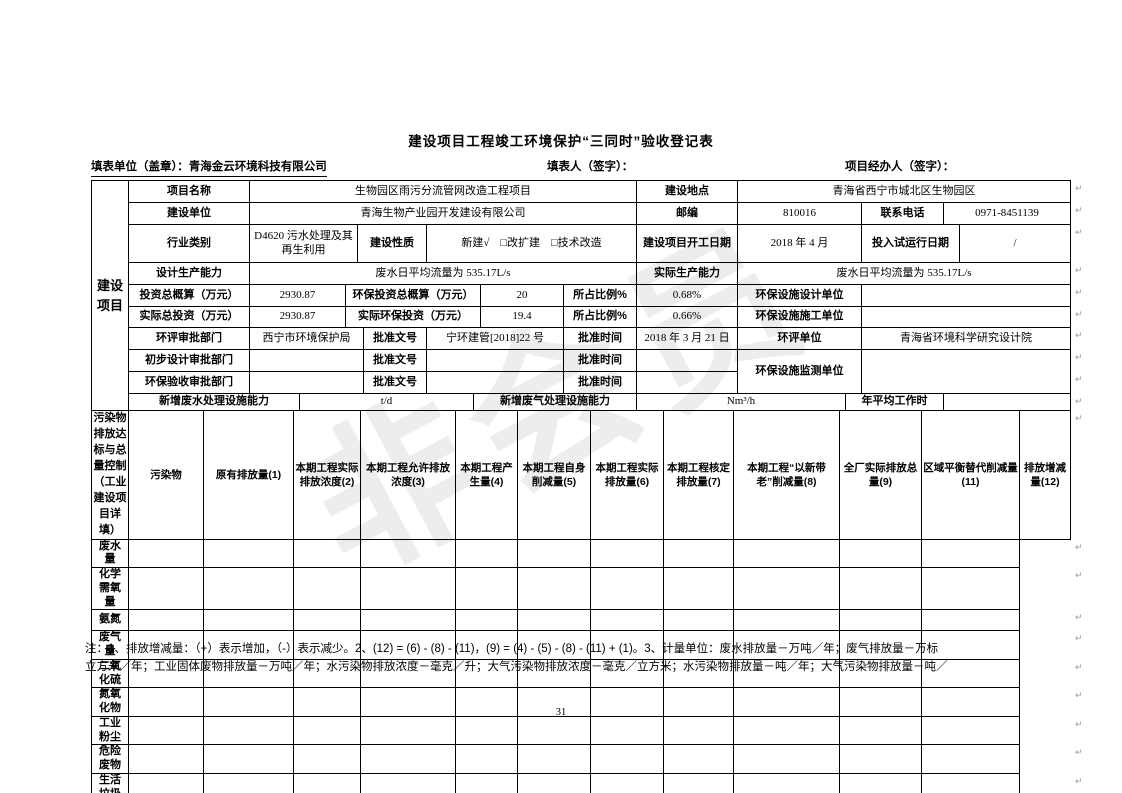 This screenshot has height=793, width=1122. Describe the element at coordinates (687, 295) in the screenshot. I see `field-value-proportion-1: 0.68%` at that location.